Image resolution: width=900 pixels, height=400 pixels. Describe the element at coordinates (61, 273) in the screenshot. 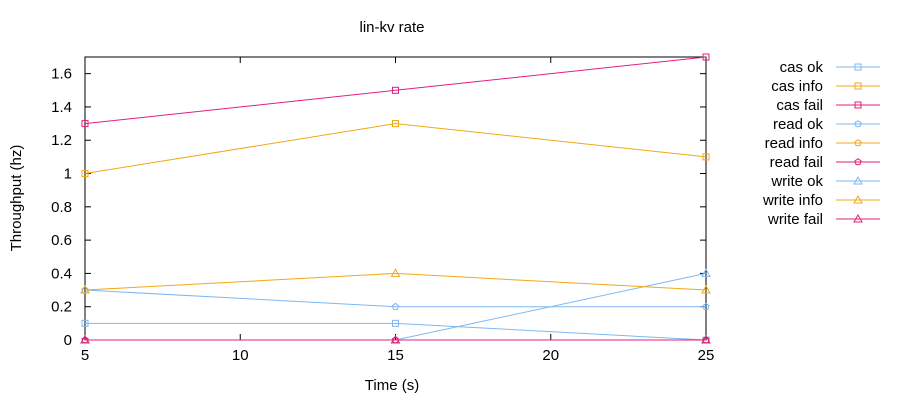

I see `y-tick-label: 0.4` at that location.